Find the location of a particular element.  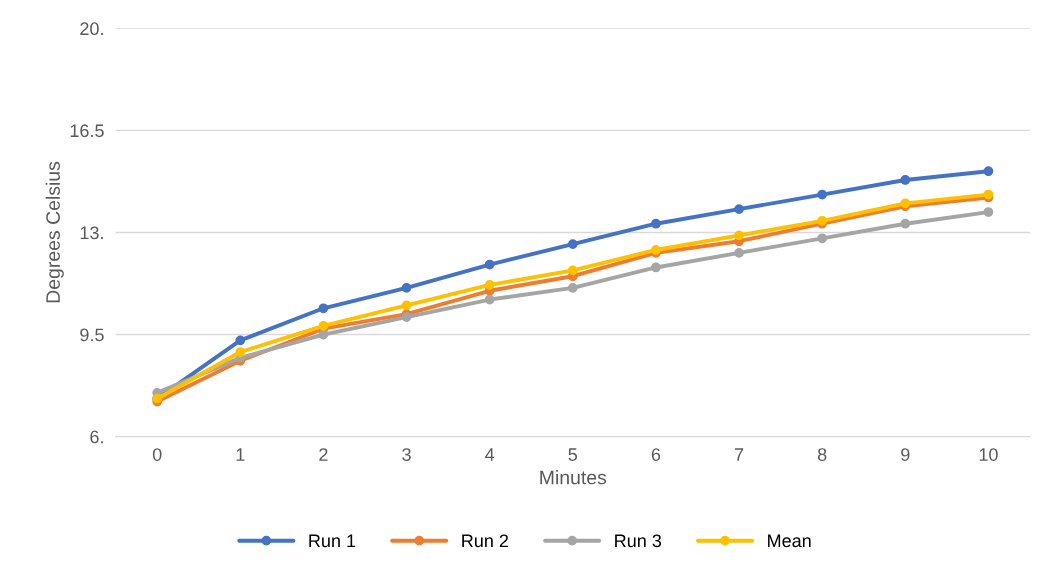

legend-label: Mean is located at coordinates (789, 541).